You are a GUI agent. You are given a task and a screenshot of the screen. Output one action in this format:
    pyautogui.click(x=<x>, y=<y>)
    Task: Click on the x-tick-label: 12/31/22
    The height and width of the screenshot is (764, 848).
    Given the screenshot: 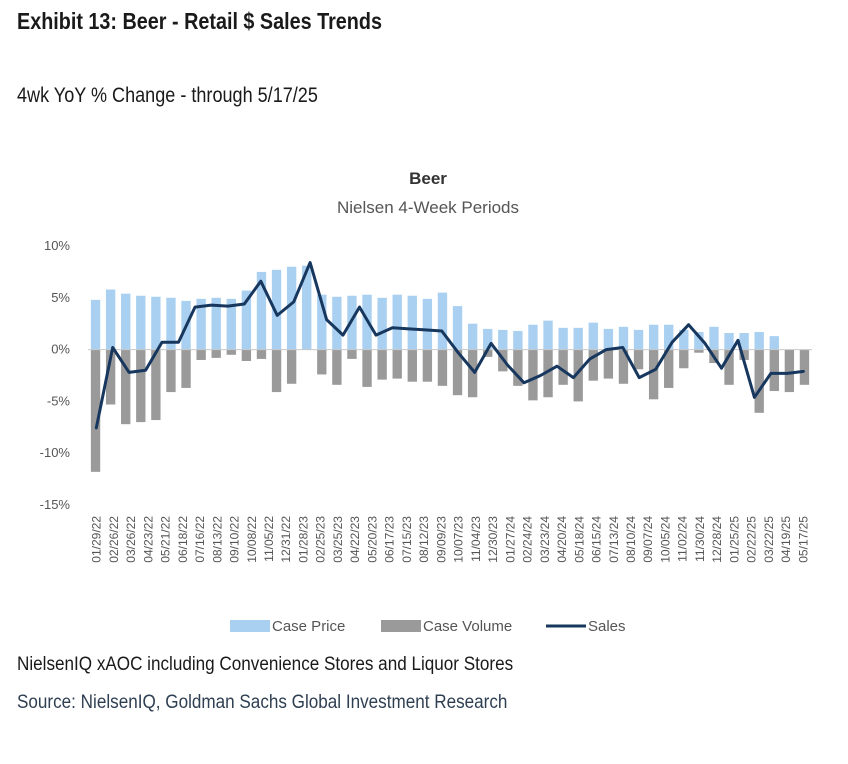 What is the action you would take?
    pyautogui.click(x=286, y=539)
    